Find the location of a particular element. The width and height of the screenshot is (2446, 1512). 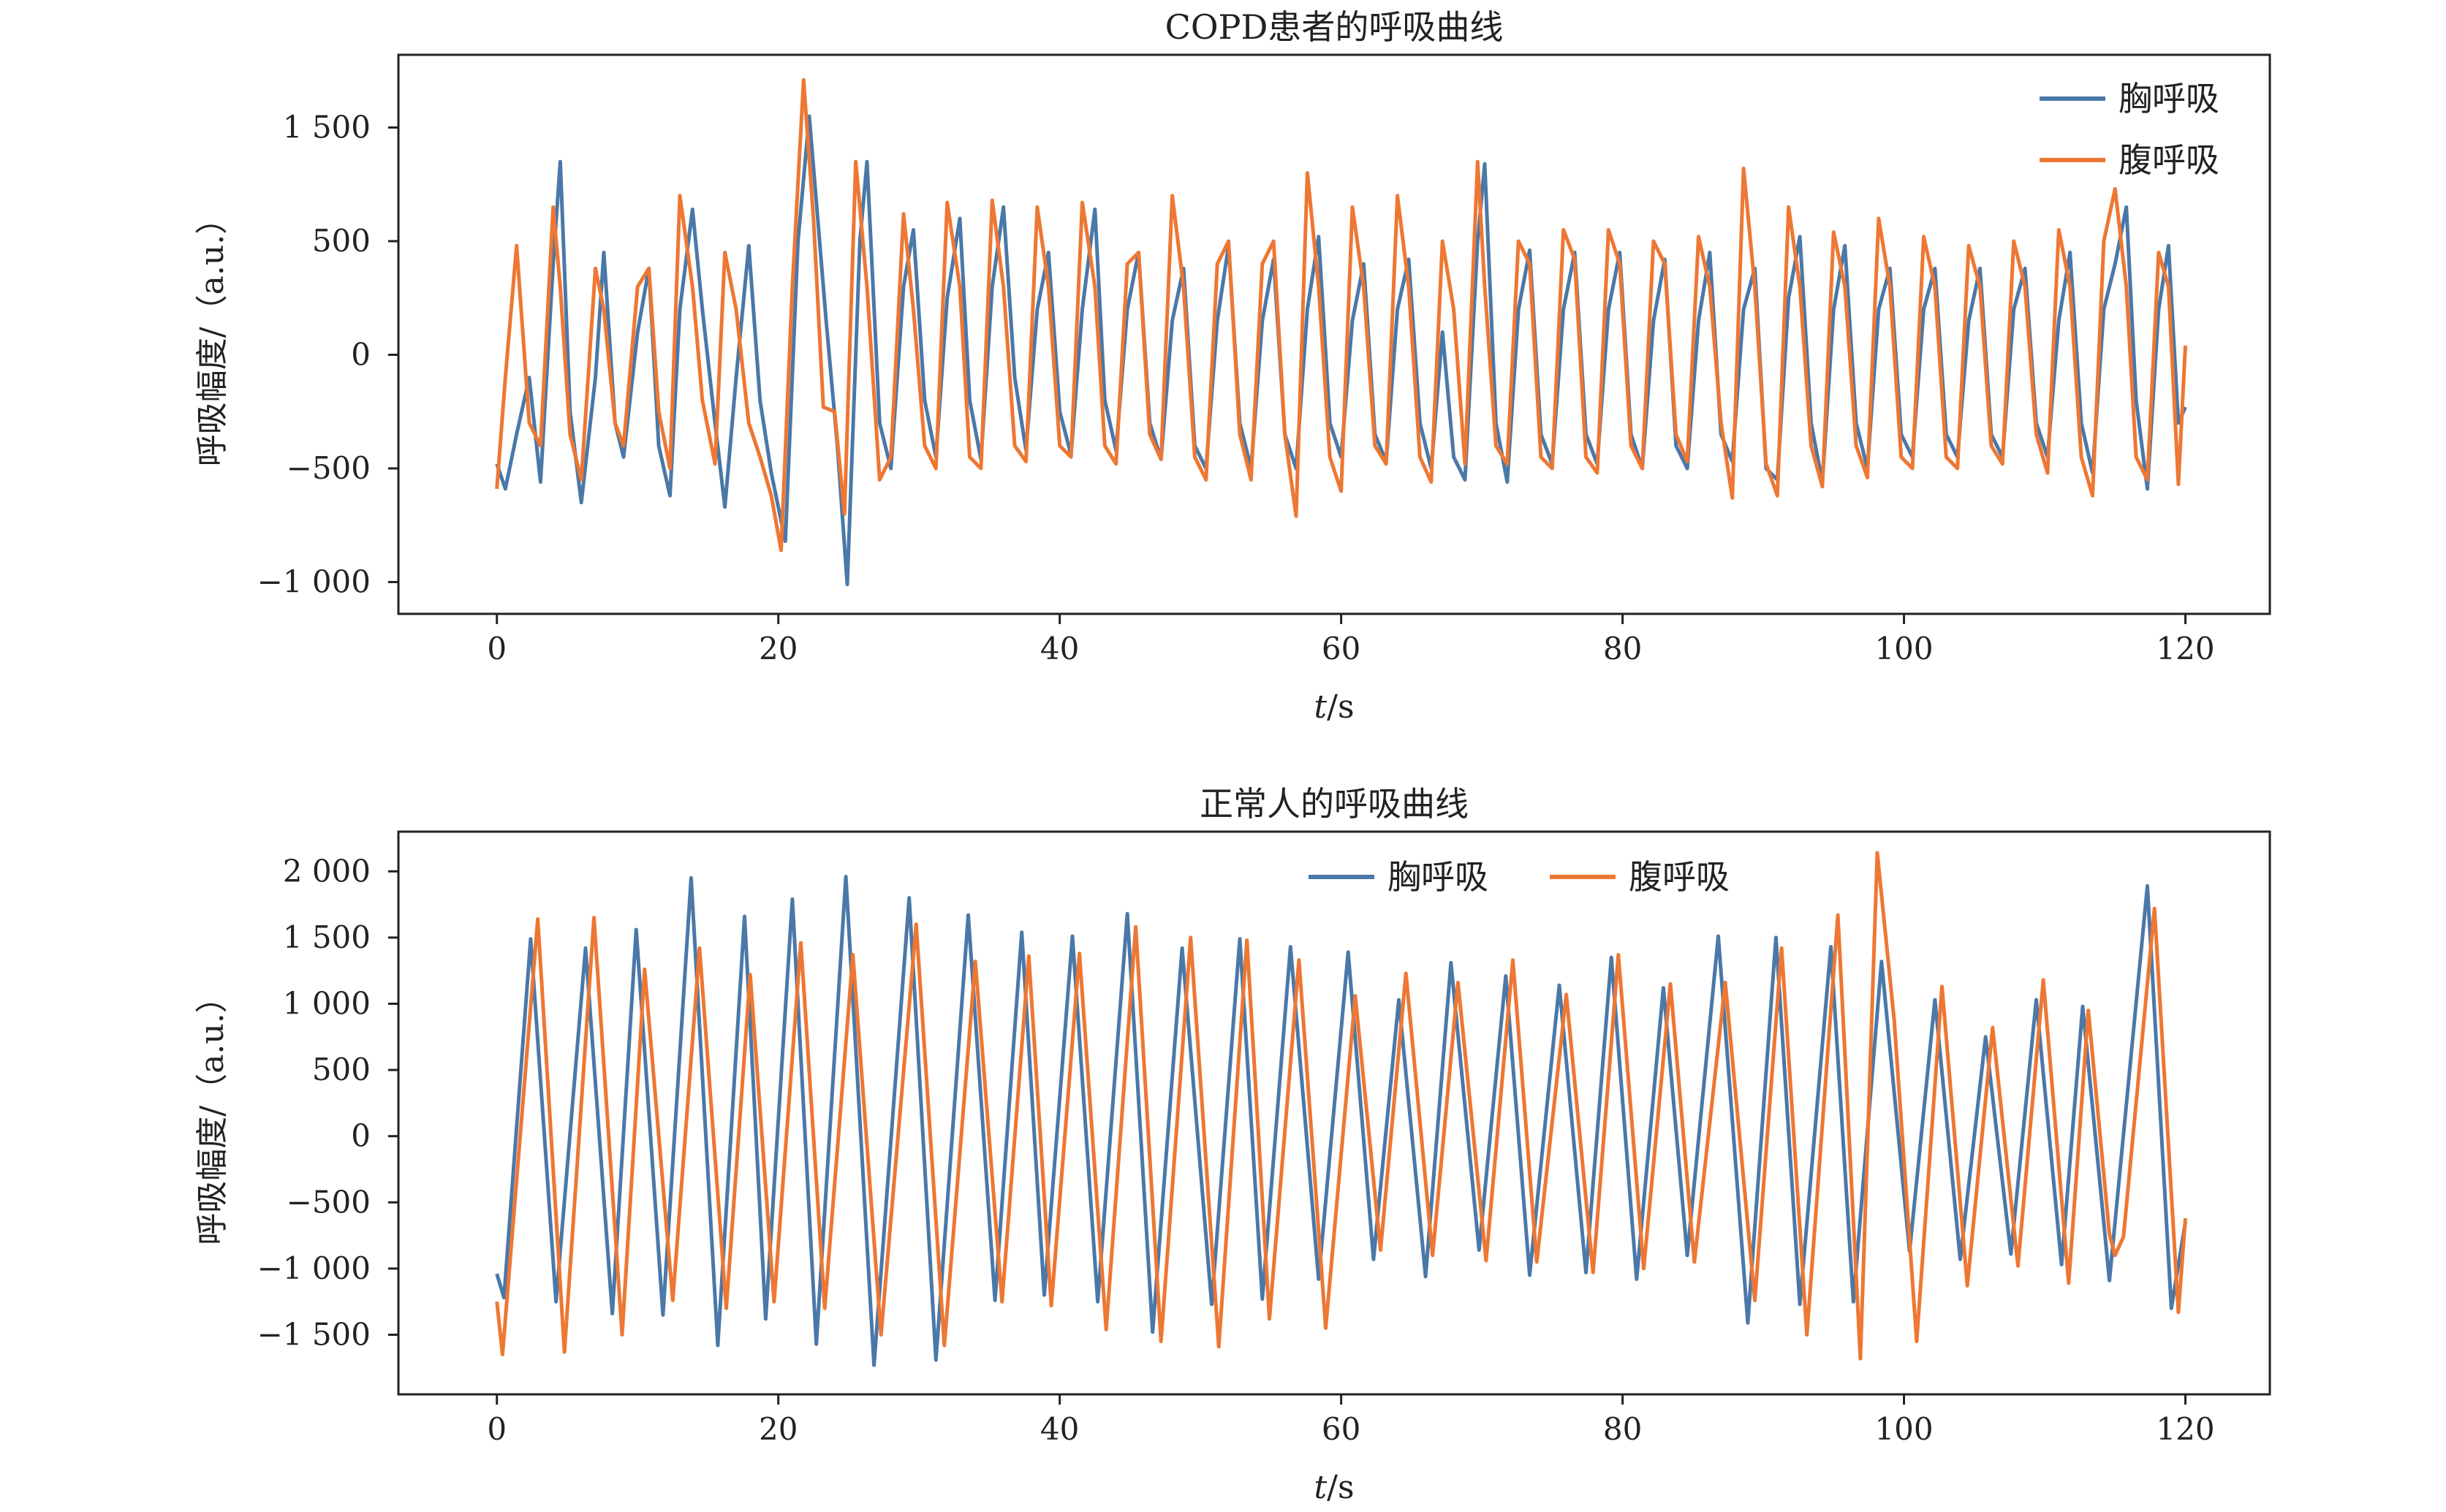

legend: 胸呼吸 腹呼吸 is located at coordinates (1519, 877).